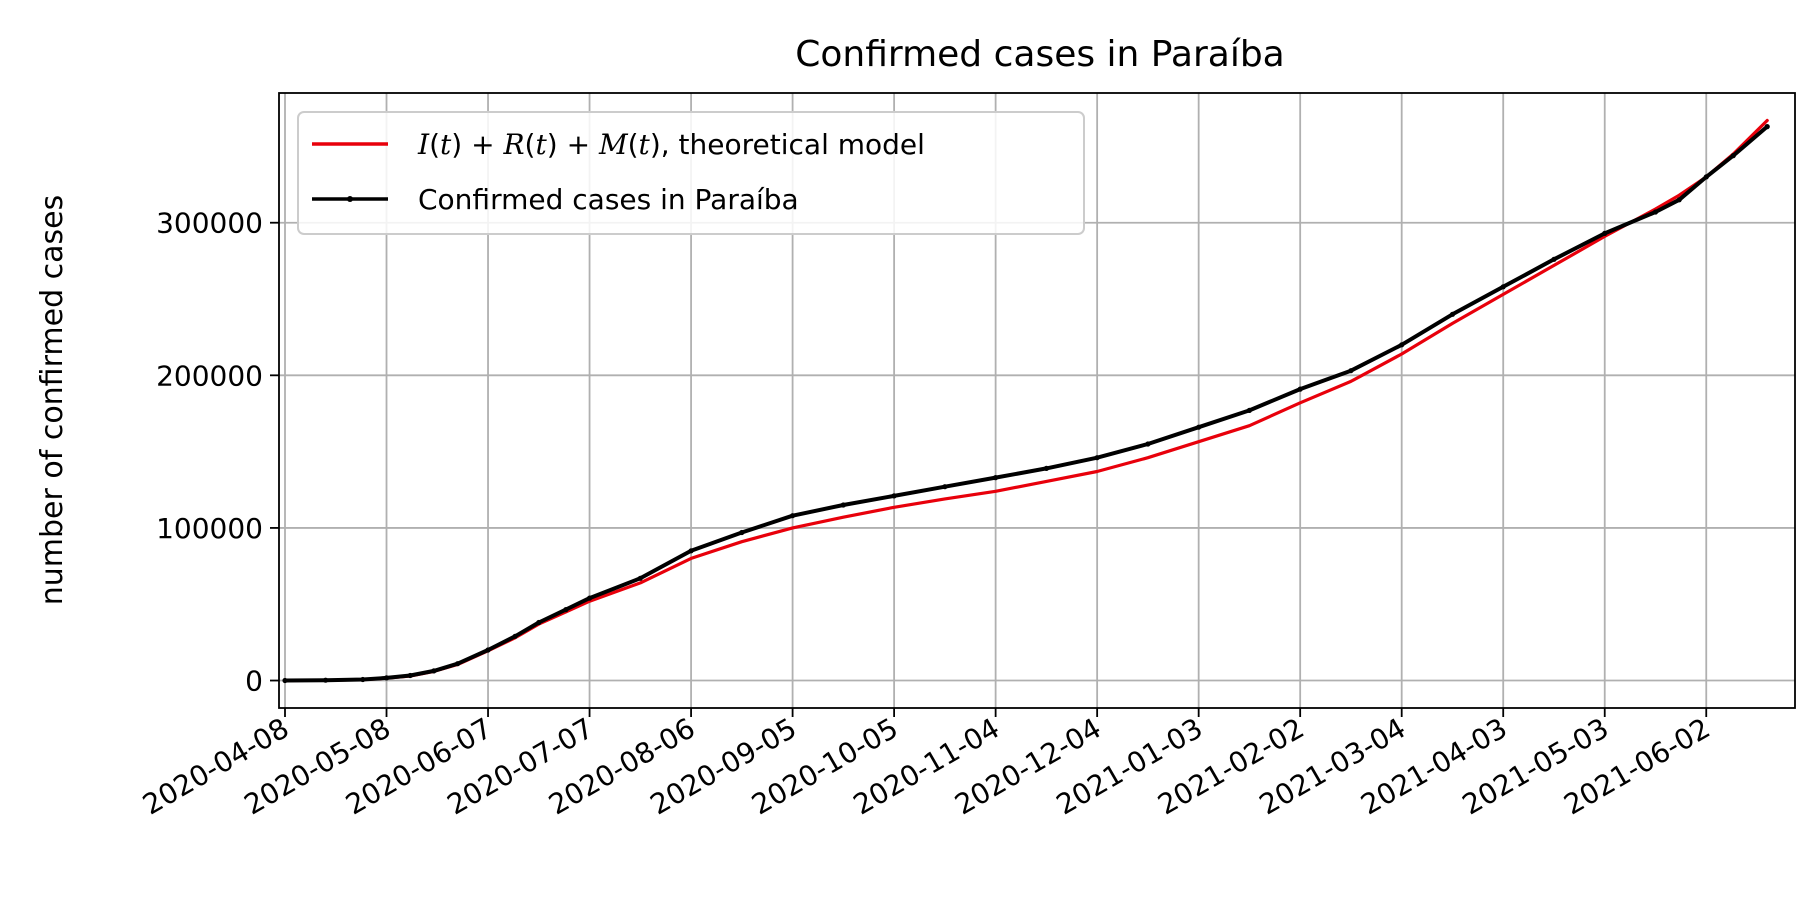 The image size is (1818, 921). Describe the element at coordinates (209, 375) in the screenshot. I see `y-tick-label: 200000` at that location.